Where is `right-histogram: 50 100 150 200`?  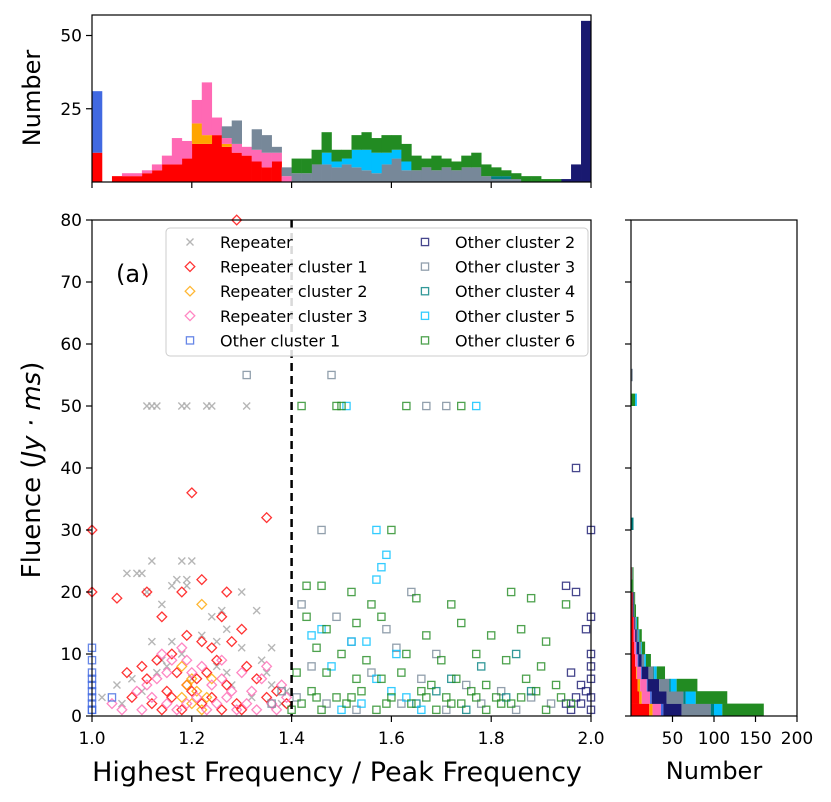 right-histogram: 50 100 150 200 is located at coordinates (719, 484).